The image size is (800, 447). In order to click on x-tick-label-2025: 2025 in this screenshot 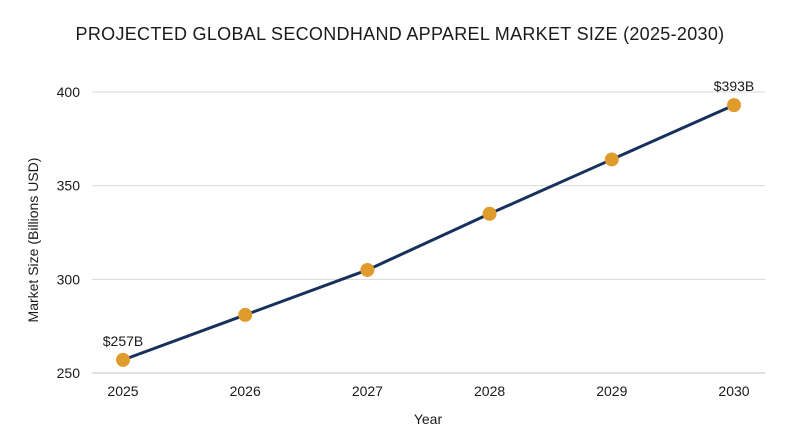, I will do `click(122, 391)`.